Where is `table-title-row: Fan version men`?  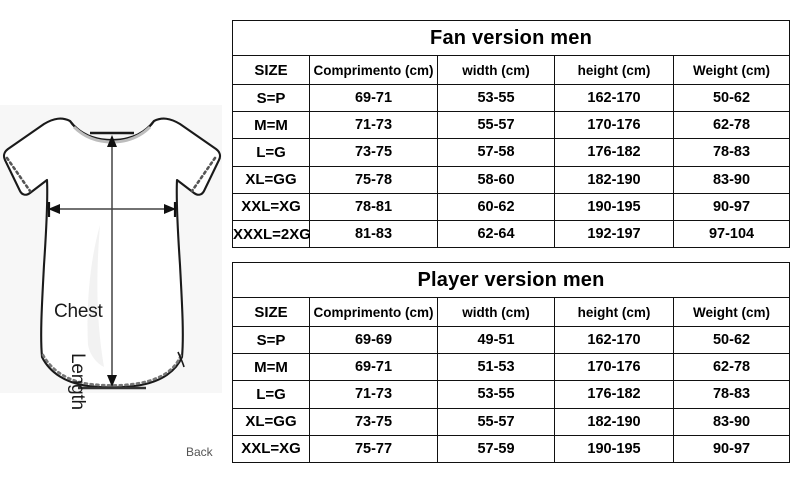
table-title-row: Fan version men is located at coordinates (511, 38).